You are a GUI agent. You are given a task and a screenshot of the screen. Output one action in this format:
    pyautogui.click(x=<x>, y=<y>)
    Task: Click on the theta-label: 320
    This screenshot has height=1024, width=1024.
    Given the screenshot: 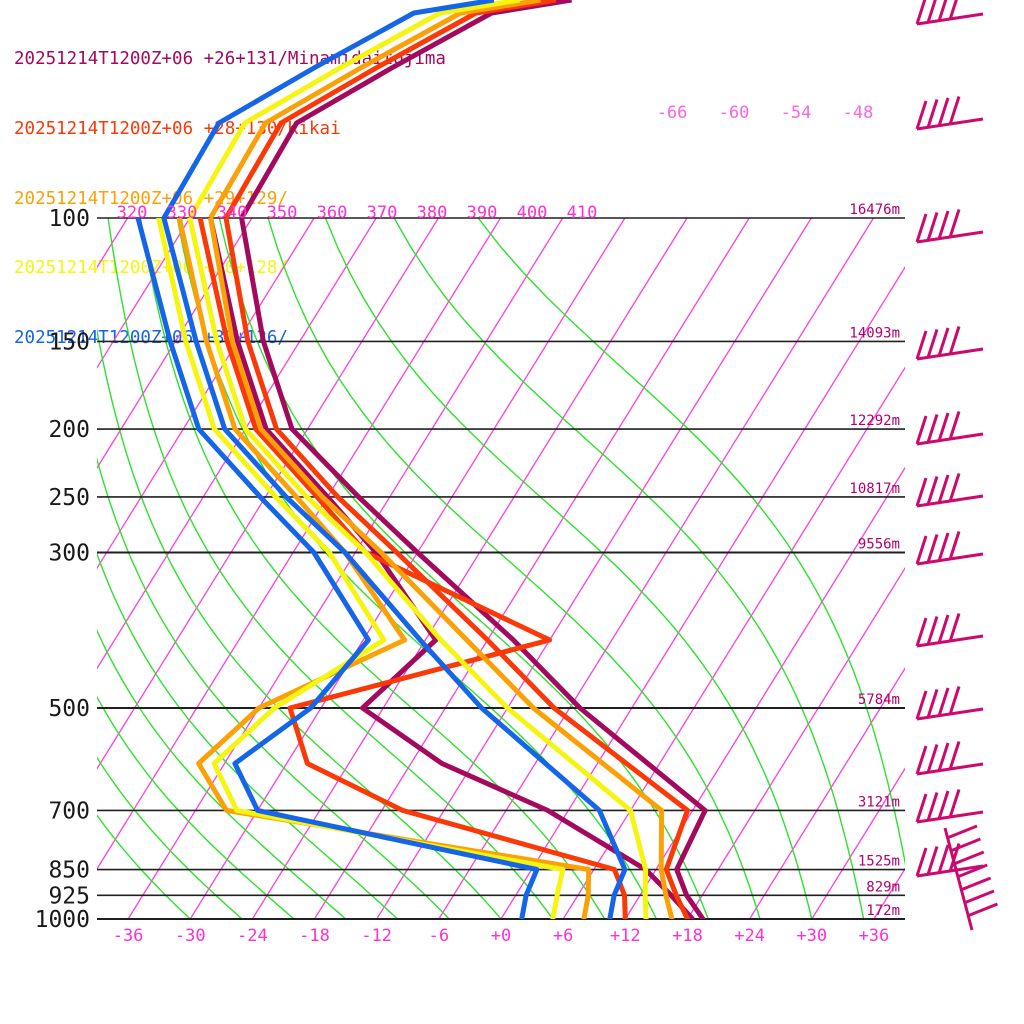 What is the action you would take?
    pyautogui.click(x=132, y=213)
    